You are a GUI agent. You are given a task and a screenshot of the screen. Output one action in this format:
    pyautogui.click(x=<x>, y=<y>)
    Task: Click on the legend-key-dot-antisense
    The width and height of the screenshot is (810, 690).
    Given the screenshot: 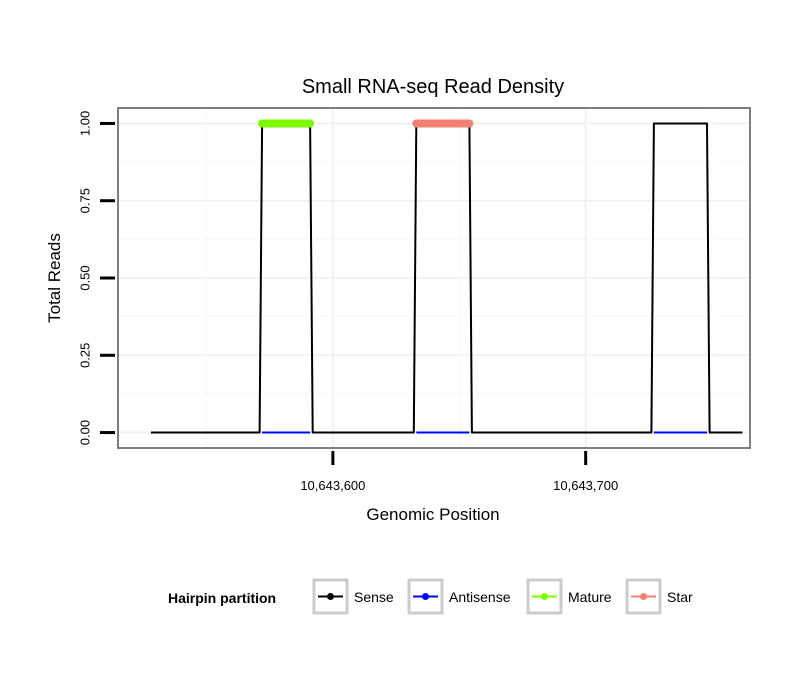 What is the action you would take?
    pyautogui.click(x=425, y=596)
    